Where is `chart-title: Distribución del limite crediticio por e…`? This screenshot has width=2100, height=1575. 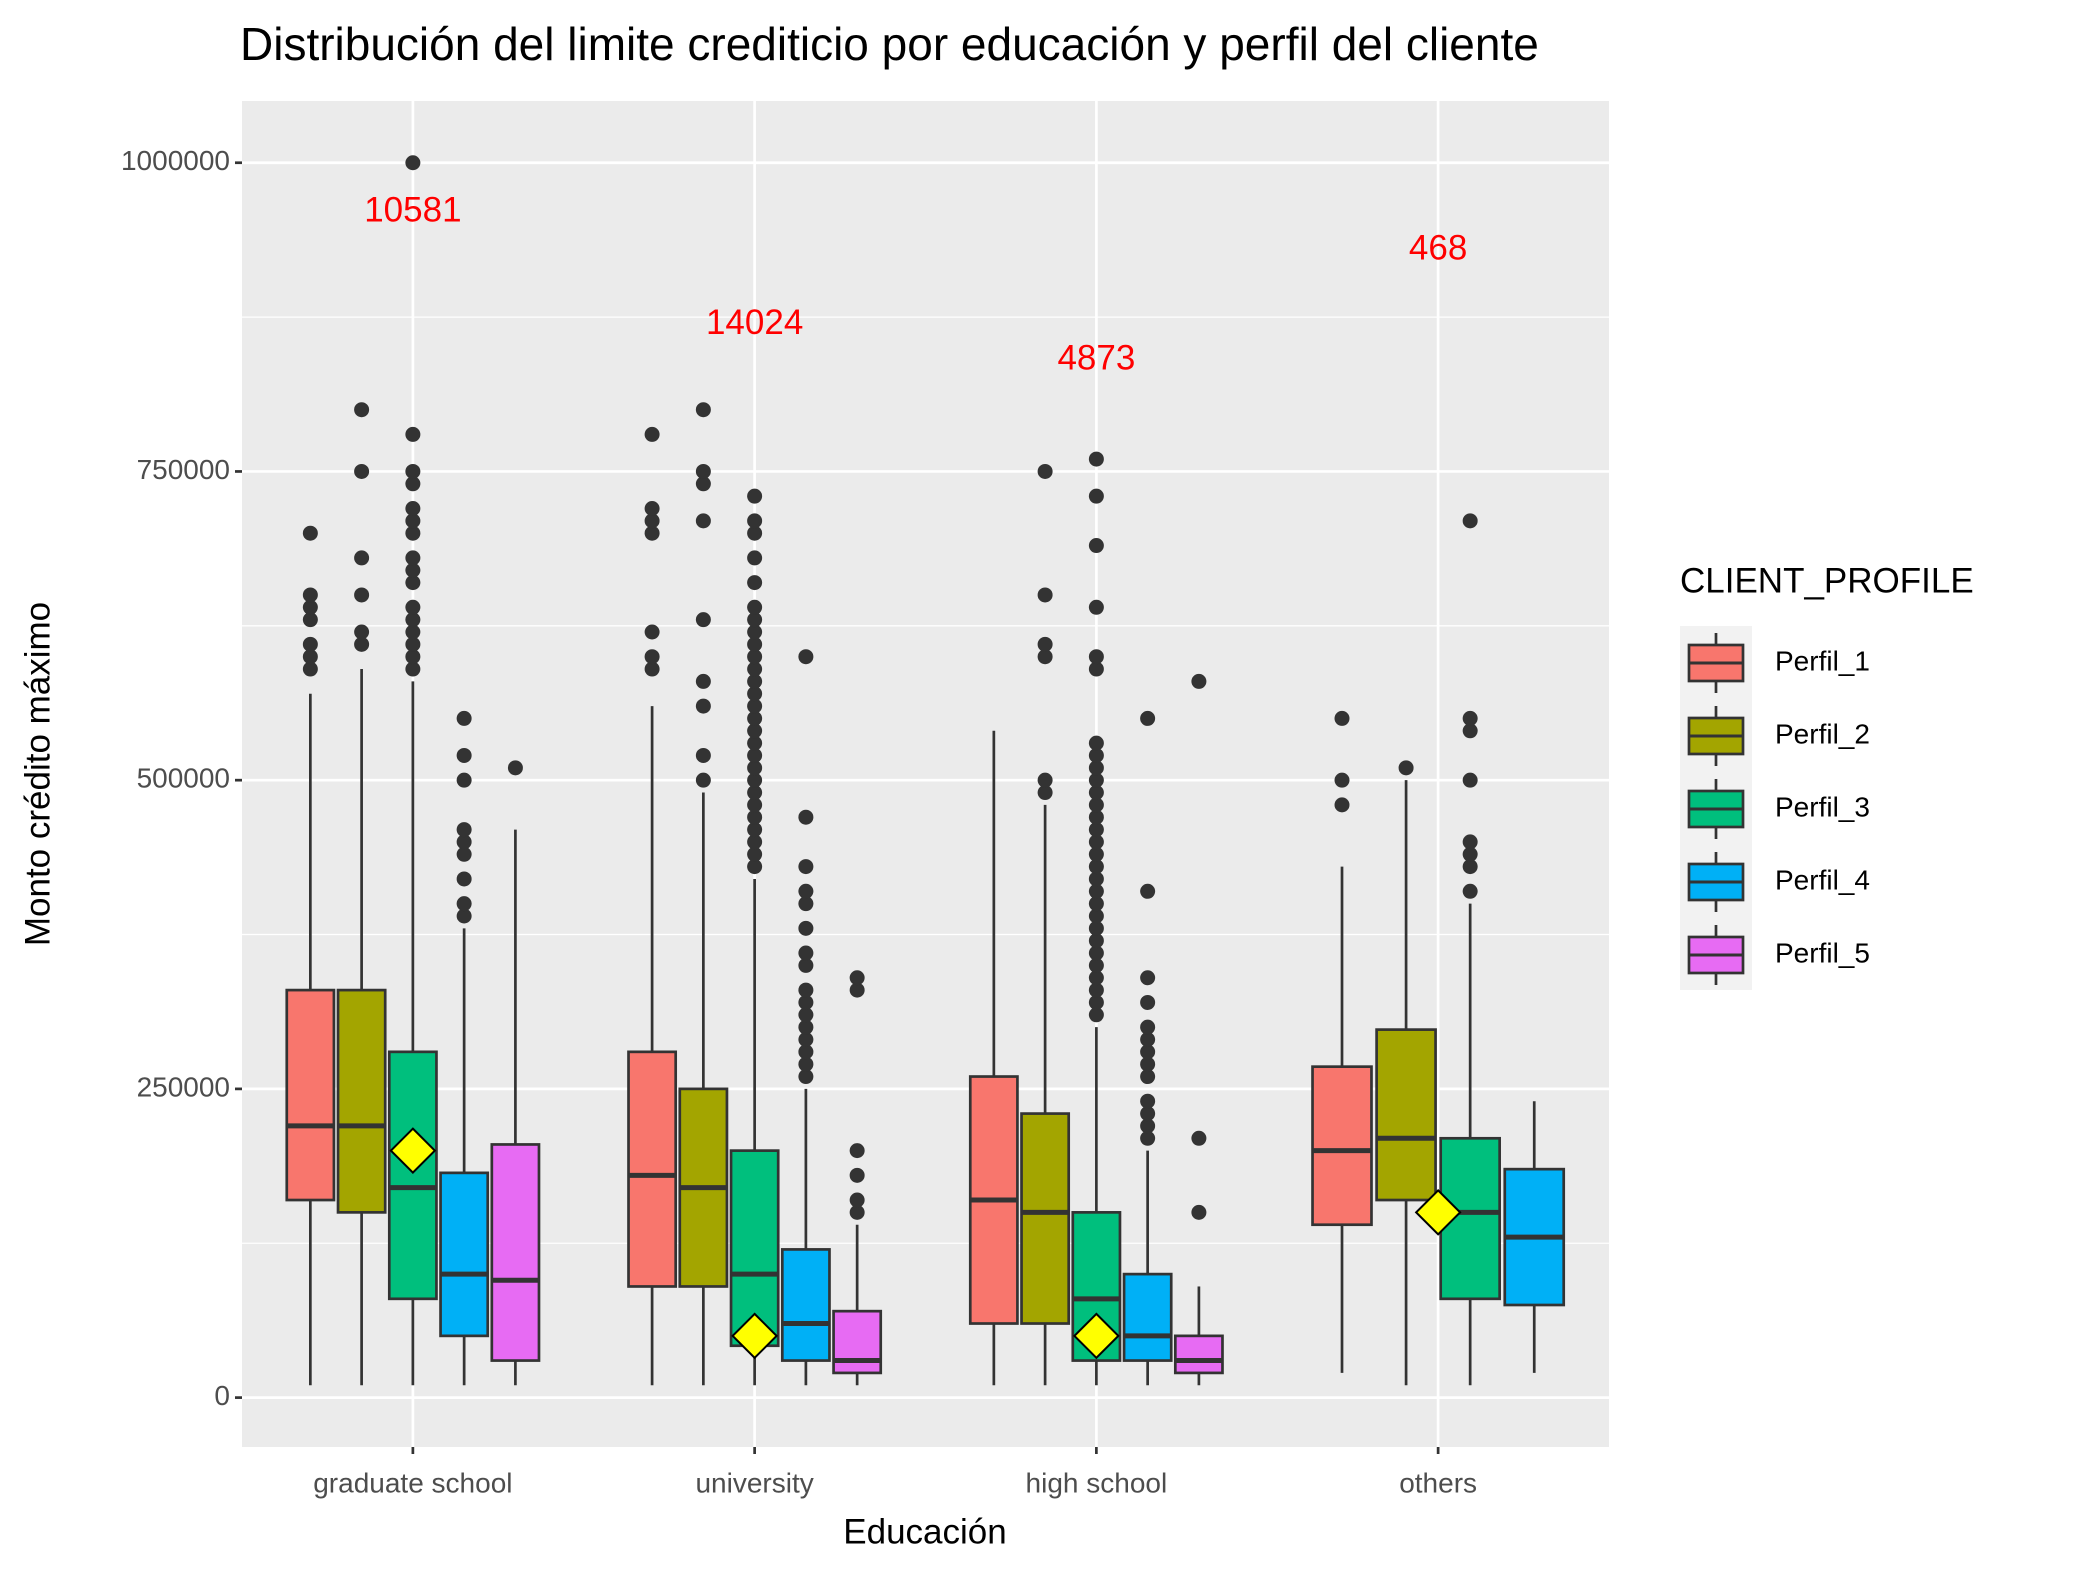 chart-title: Distribución del limite crediticio por e… is located at coordinates (889, 44).